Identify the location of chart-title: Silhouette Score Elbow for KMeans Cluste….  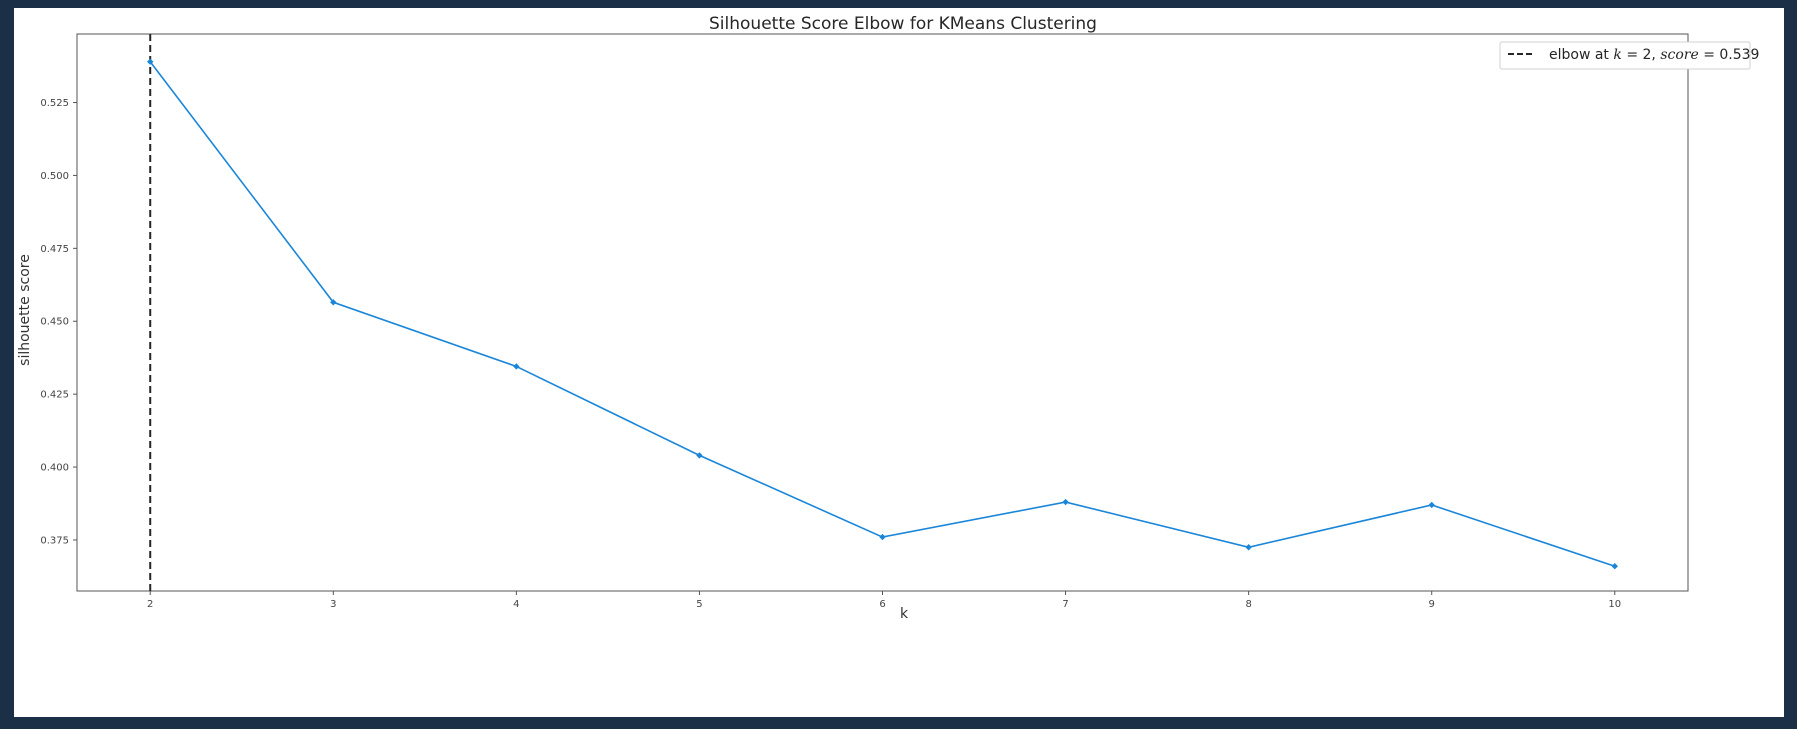
(903, 24).